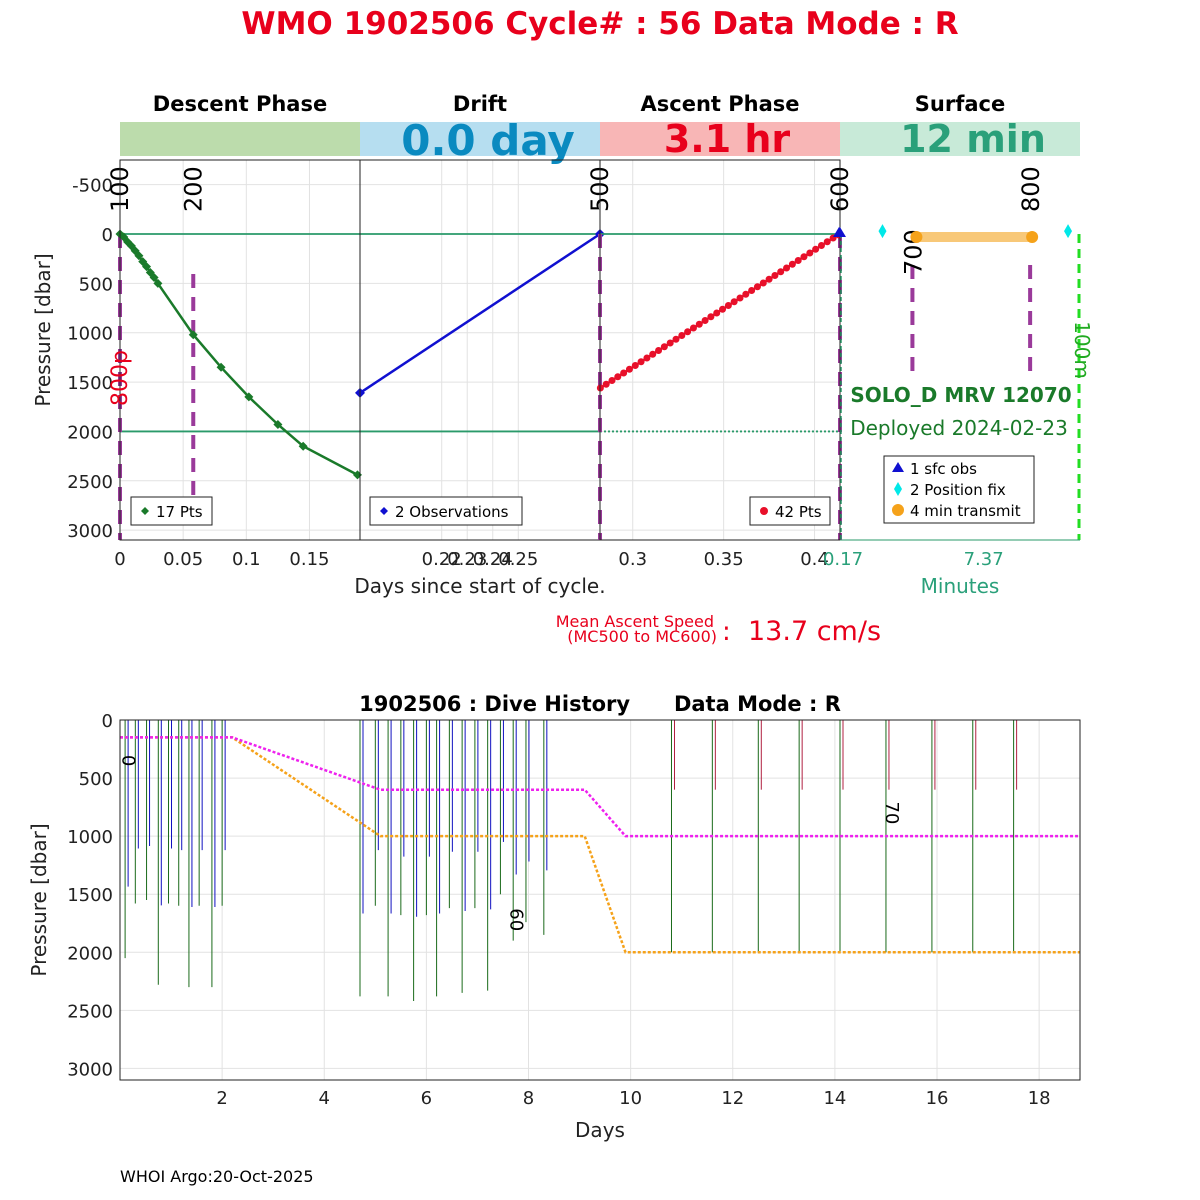  What do you see at coordinates (965, 511) in the screenshot?
I see `surface-legend-label: 4 min transmit` at bounding box center [965, 511].